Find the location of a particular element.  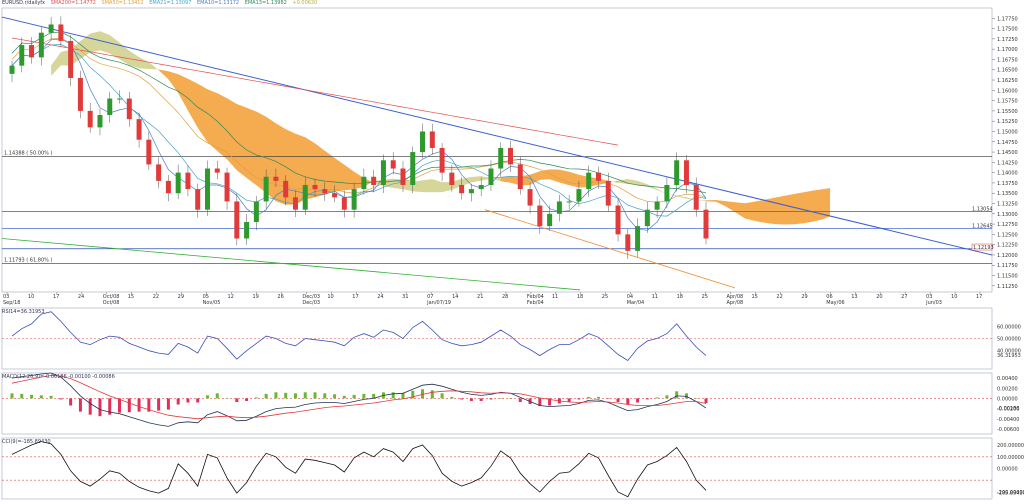

date-tick-label: 18 is located at coordinates (680, 297).